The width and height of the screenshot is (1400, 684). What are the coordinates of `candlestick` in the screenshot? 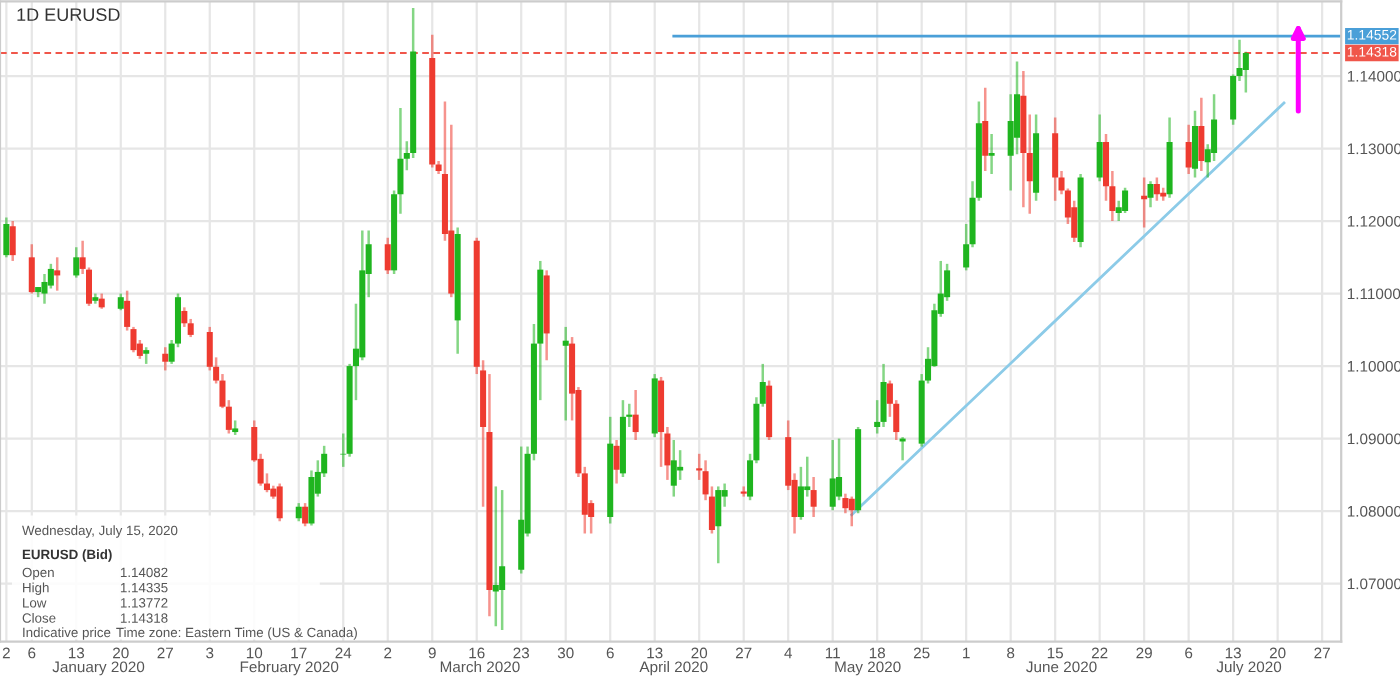 It's located at (743, 491).